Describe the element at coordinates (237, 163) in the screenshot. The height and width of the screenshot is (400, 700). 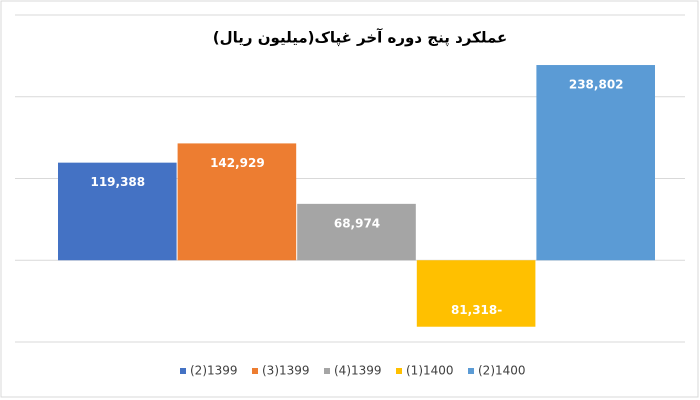
I see `value-label: 142,929` at that location.